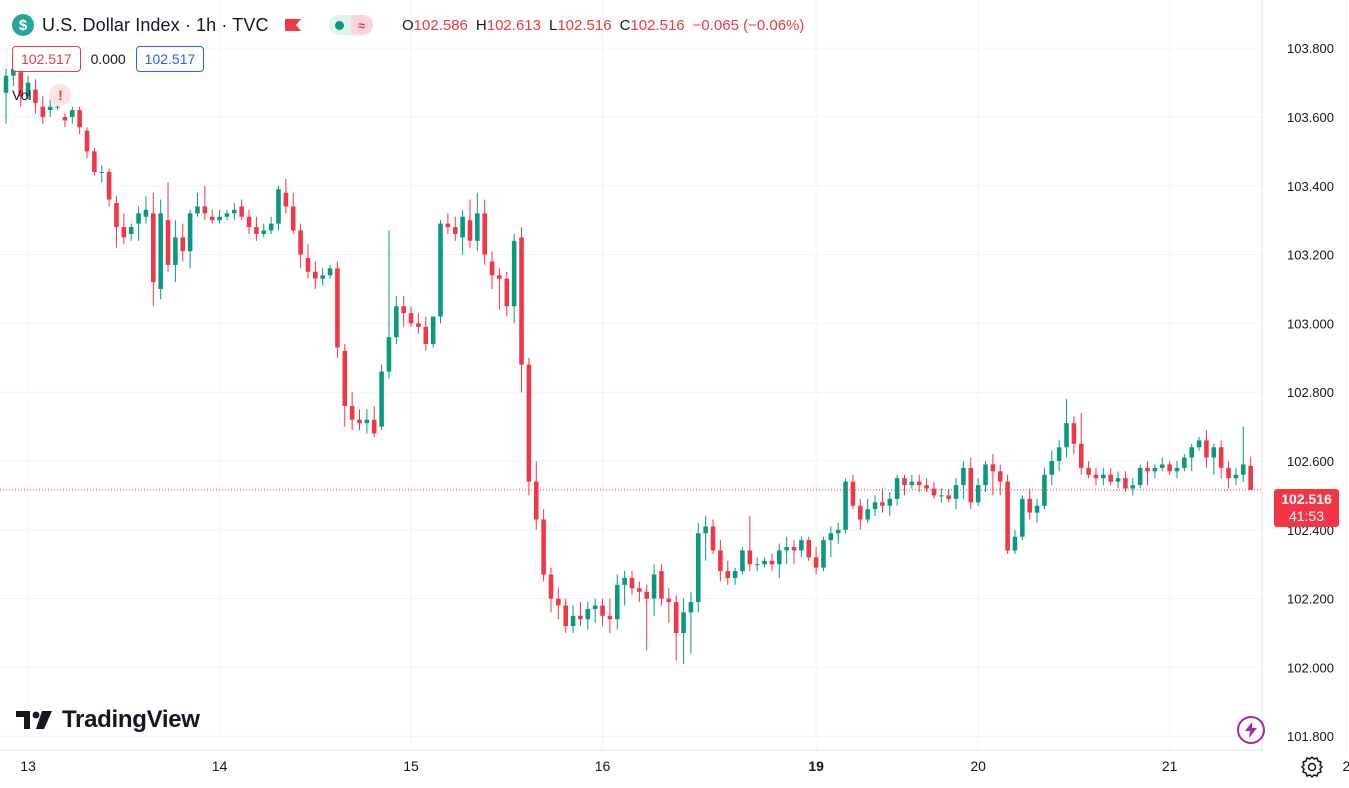 The image size is (1349, 788). What do you see at coordinates (155, 24) in the screenshot?
I see `symbol-title: U.S. Dollar Index · 1h · TVC` at bounding box center [155, 24].